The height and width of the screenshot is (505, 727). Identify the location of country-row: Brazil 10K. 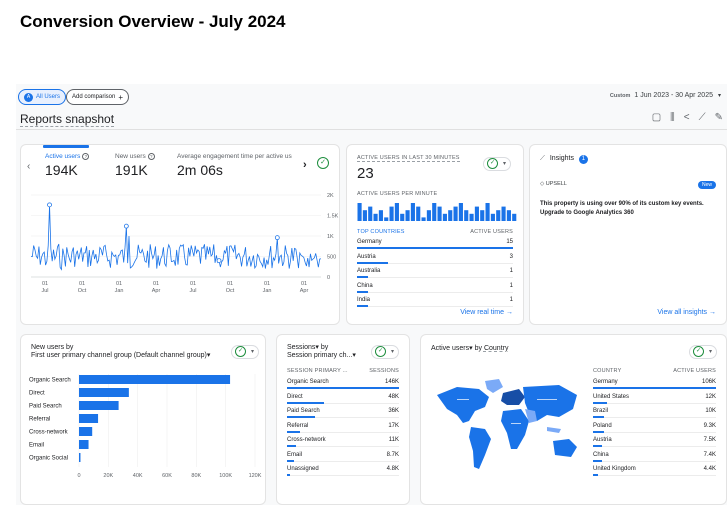
(654, 412).